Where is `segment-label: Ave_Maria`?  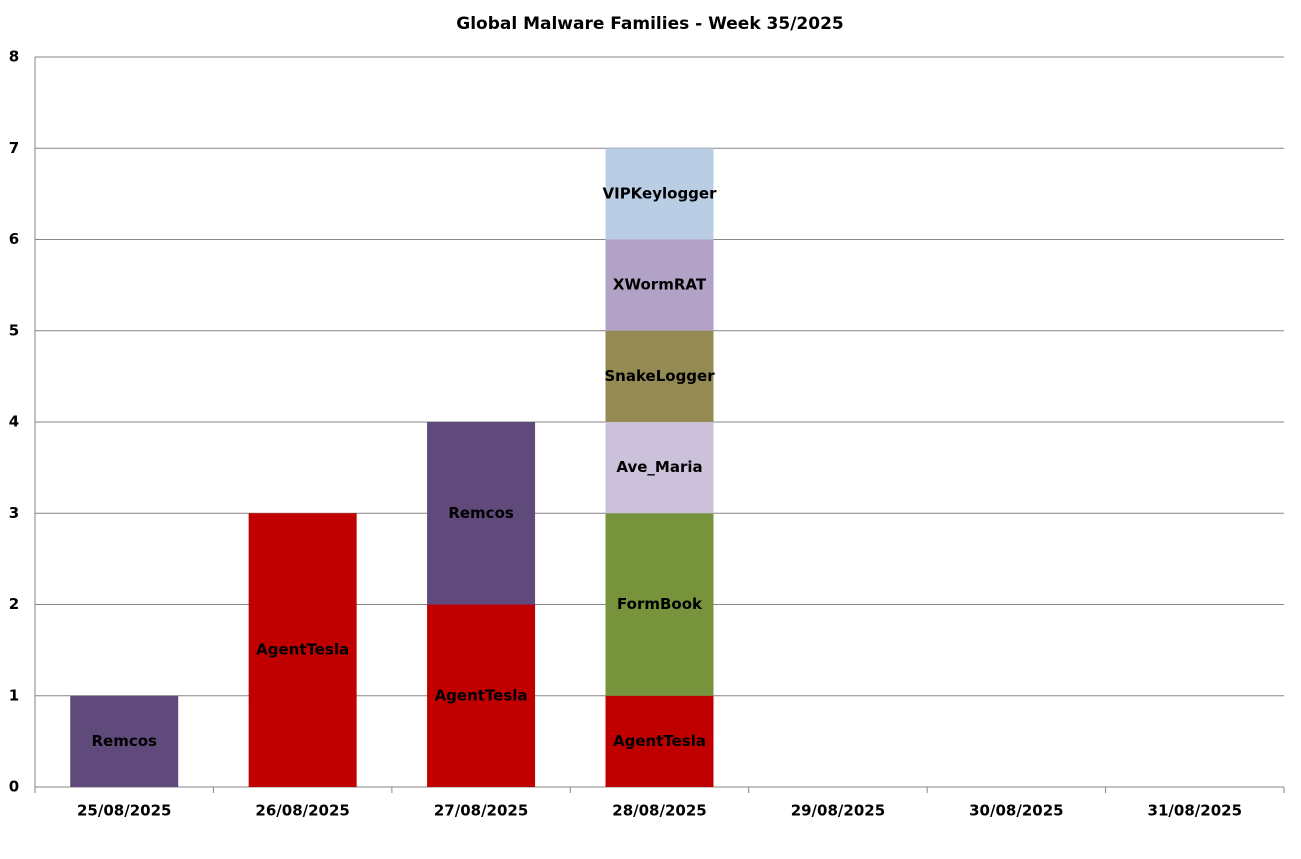
segment-label: Ave_Maria is located at coordinates (659, 467).